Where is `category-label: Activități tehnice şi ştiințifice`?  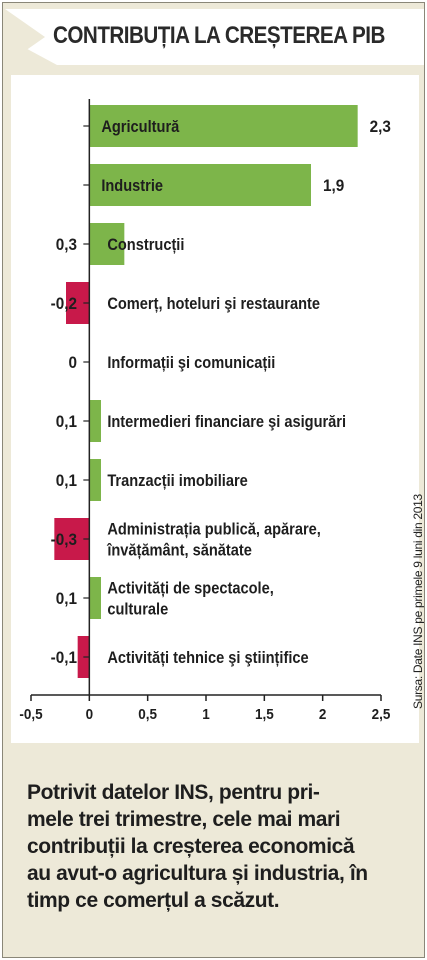 category-label: Activități tehnice şi ştiințifice is located at coordinates (208, 658).